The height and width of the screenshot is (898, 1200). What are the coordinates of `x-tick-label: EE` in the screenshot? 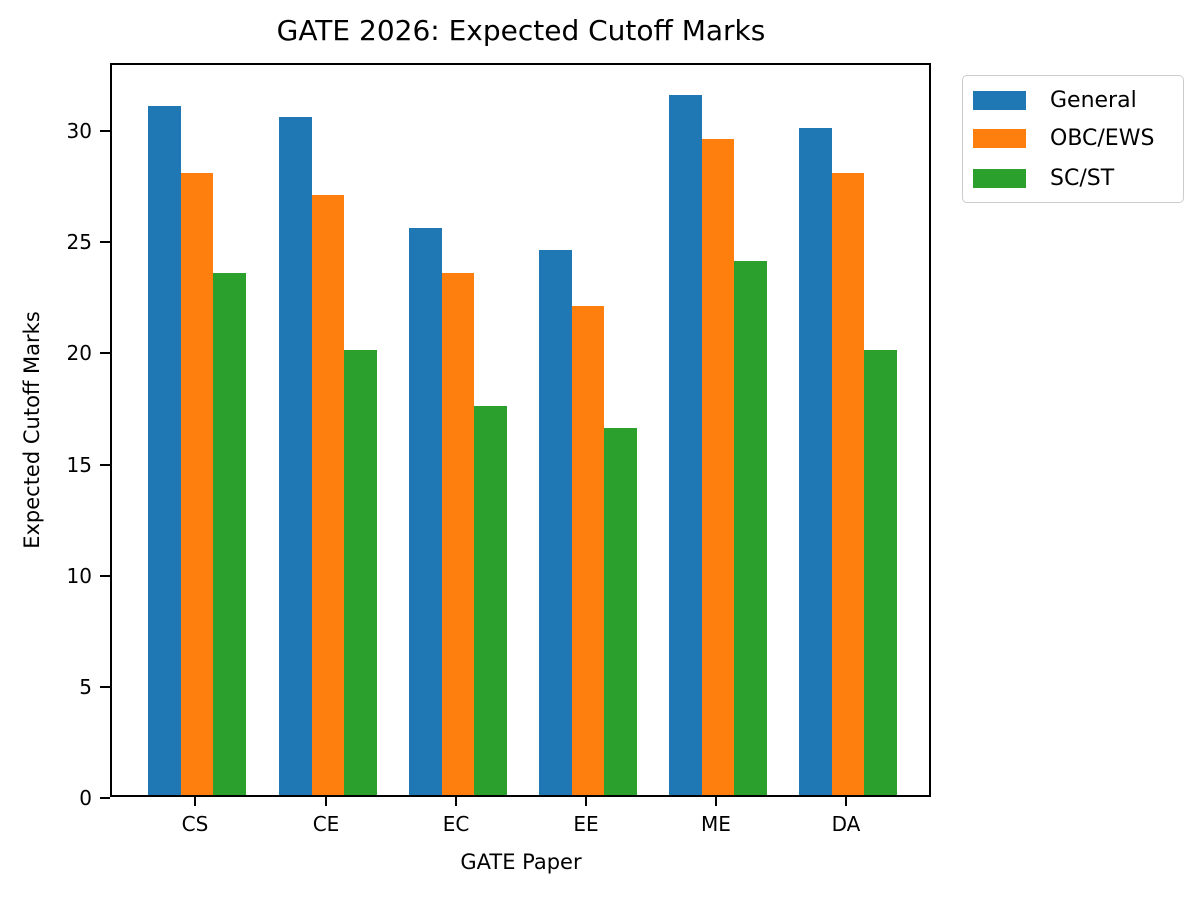 It's located at (586, 824).